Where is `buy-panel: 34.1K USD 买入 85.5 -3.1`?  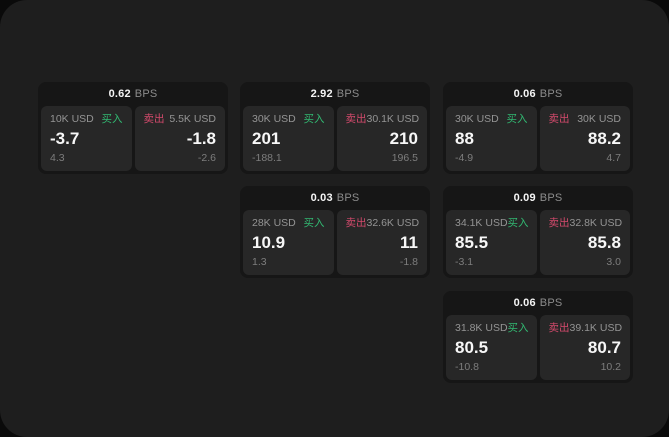 buy-panel: 34.1K USD 买入 85.5 -3.1 is located at coordinates (491, 242).